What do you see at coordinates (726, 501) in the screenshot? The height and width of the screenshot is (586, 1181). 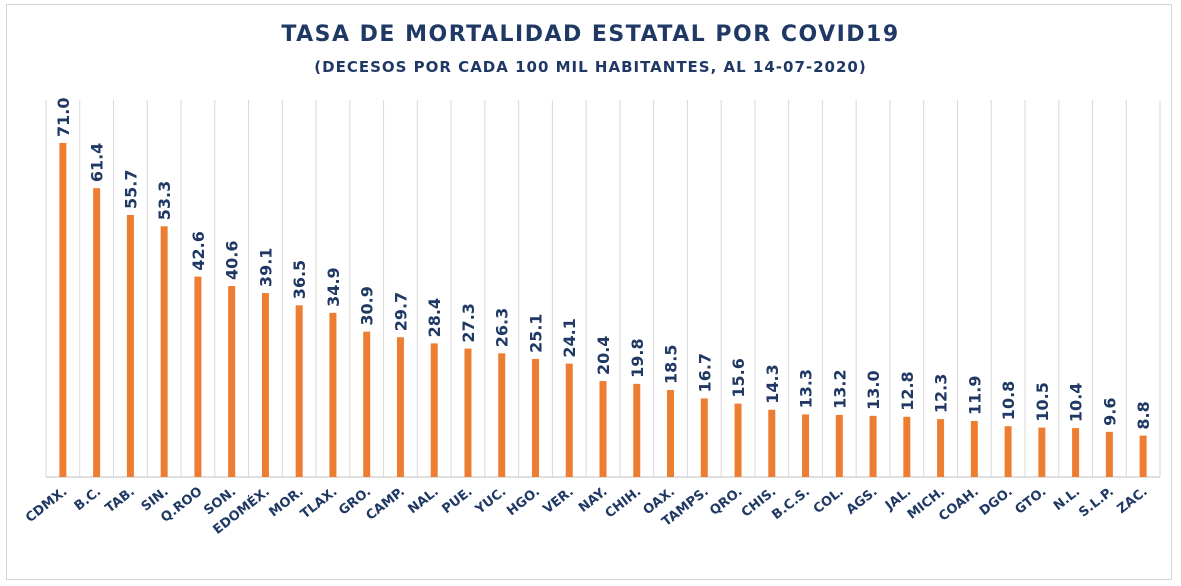 I see `category-tick-label: QRO.` at bounding box center [726, 501].